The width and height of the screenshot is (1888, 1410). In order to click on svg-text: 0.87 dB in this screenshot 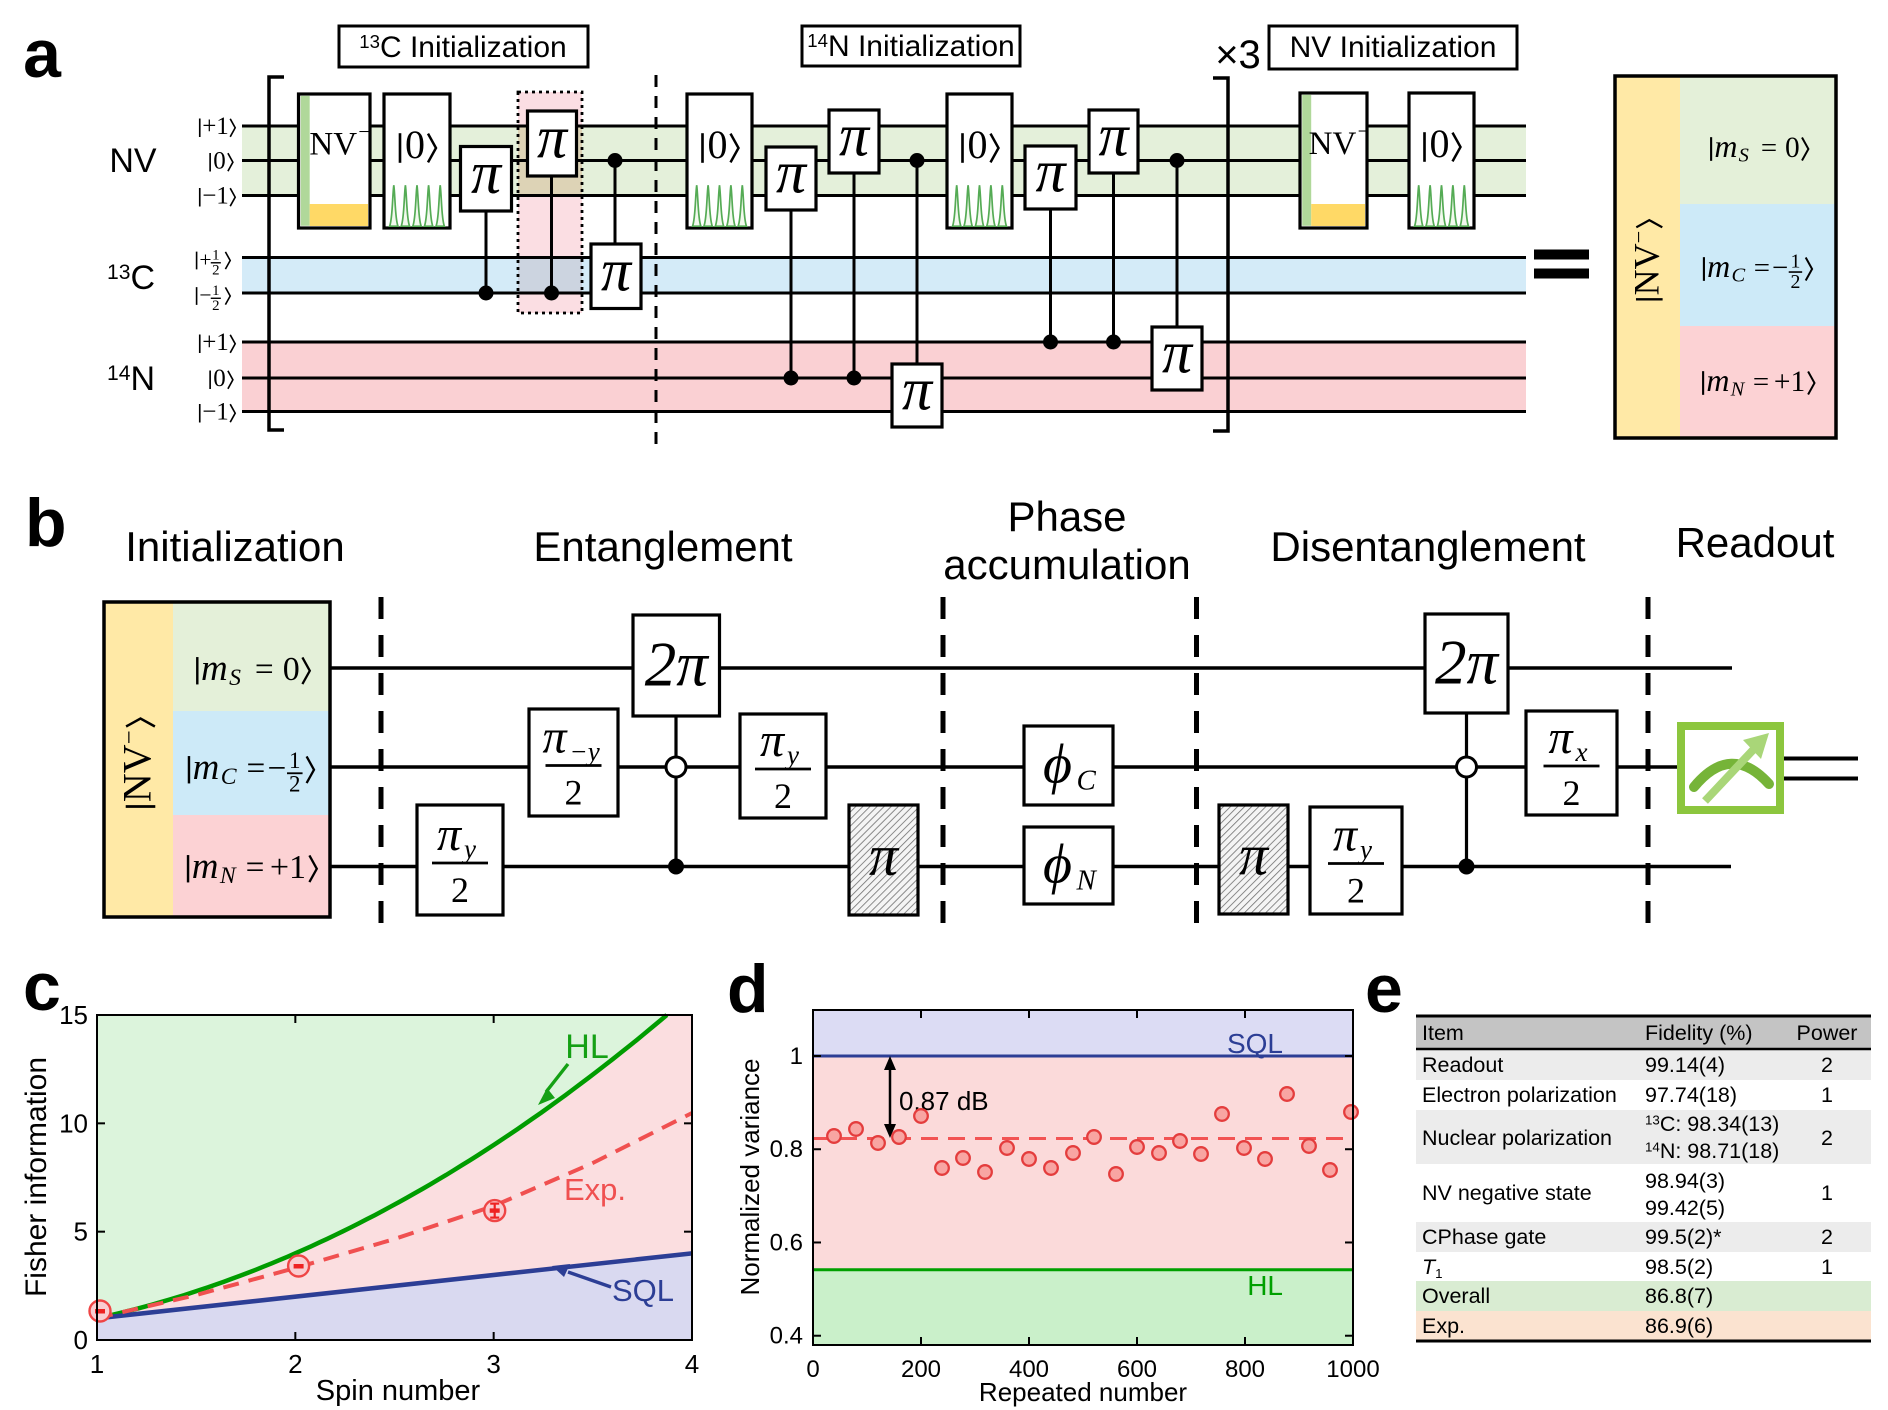, I will do `click(944, 1101)`.